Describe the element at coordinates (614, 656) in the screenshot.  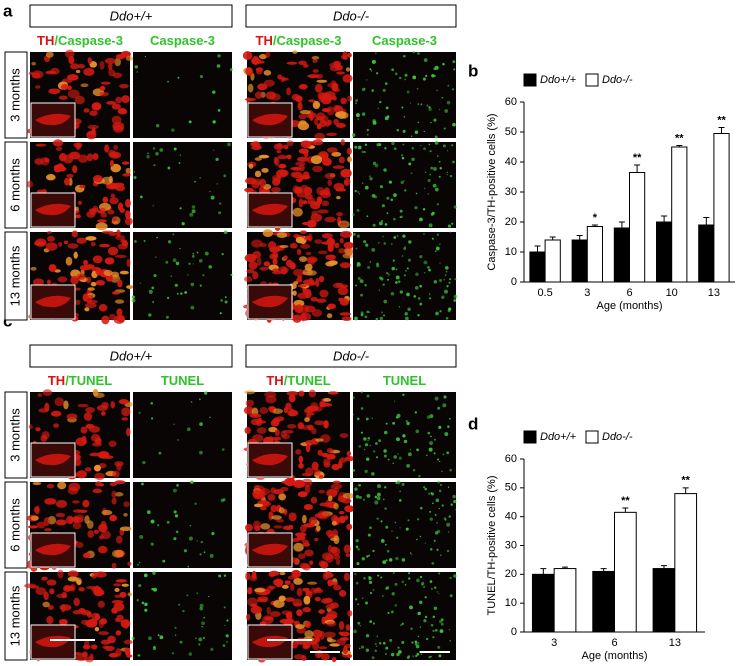
I see `x-axis-label: Age (months)` at that location.